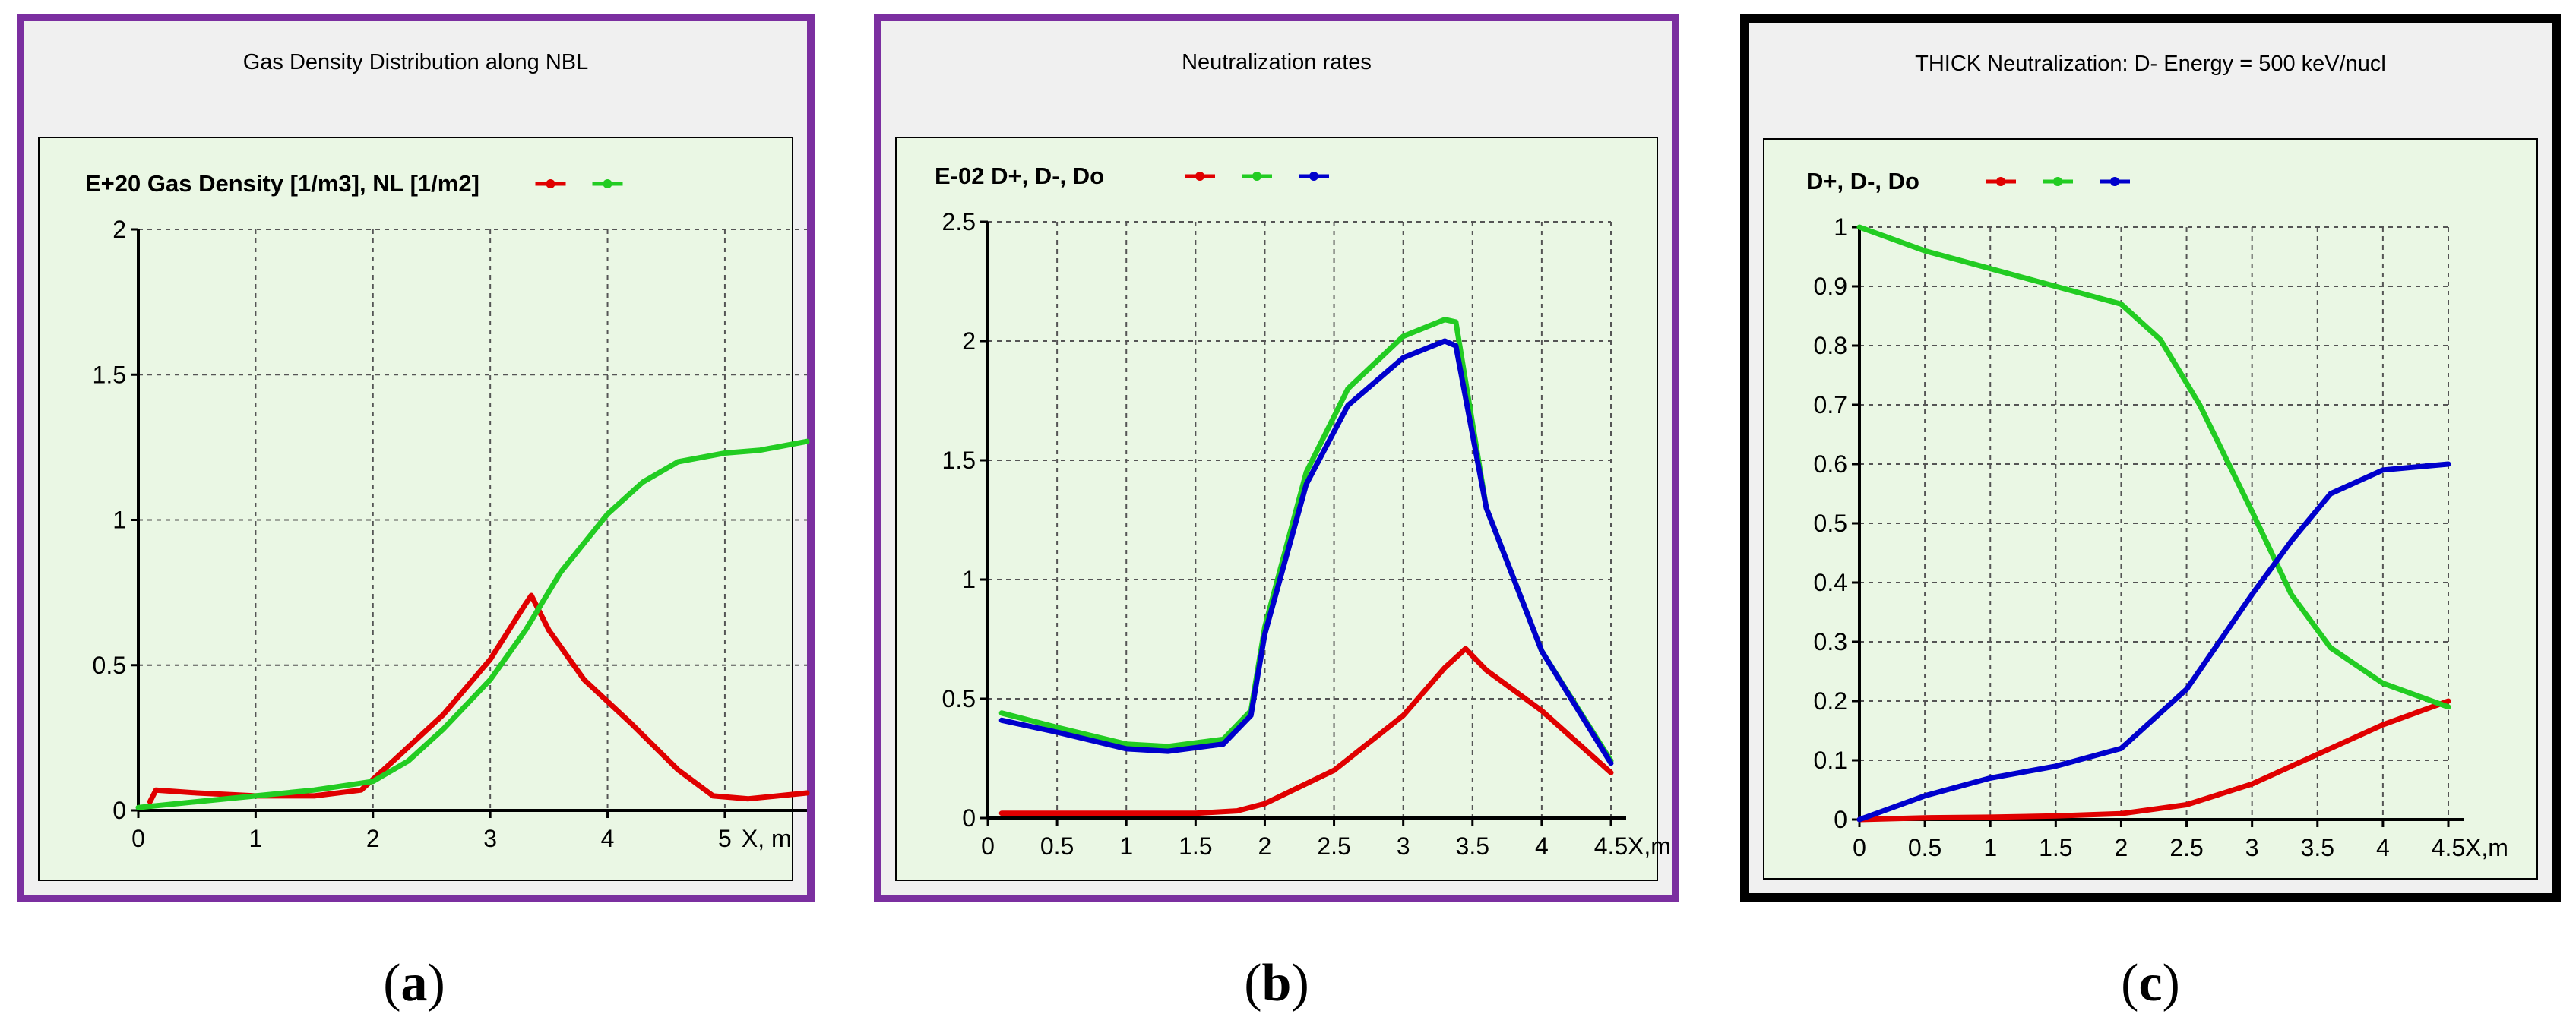  Describe the element at coordinates (1862, 181) in the screenshot. I see `chart-header-label: D+, D-, Do` at that location.